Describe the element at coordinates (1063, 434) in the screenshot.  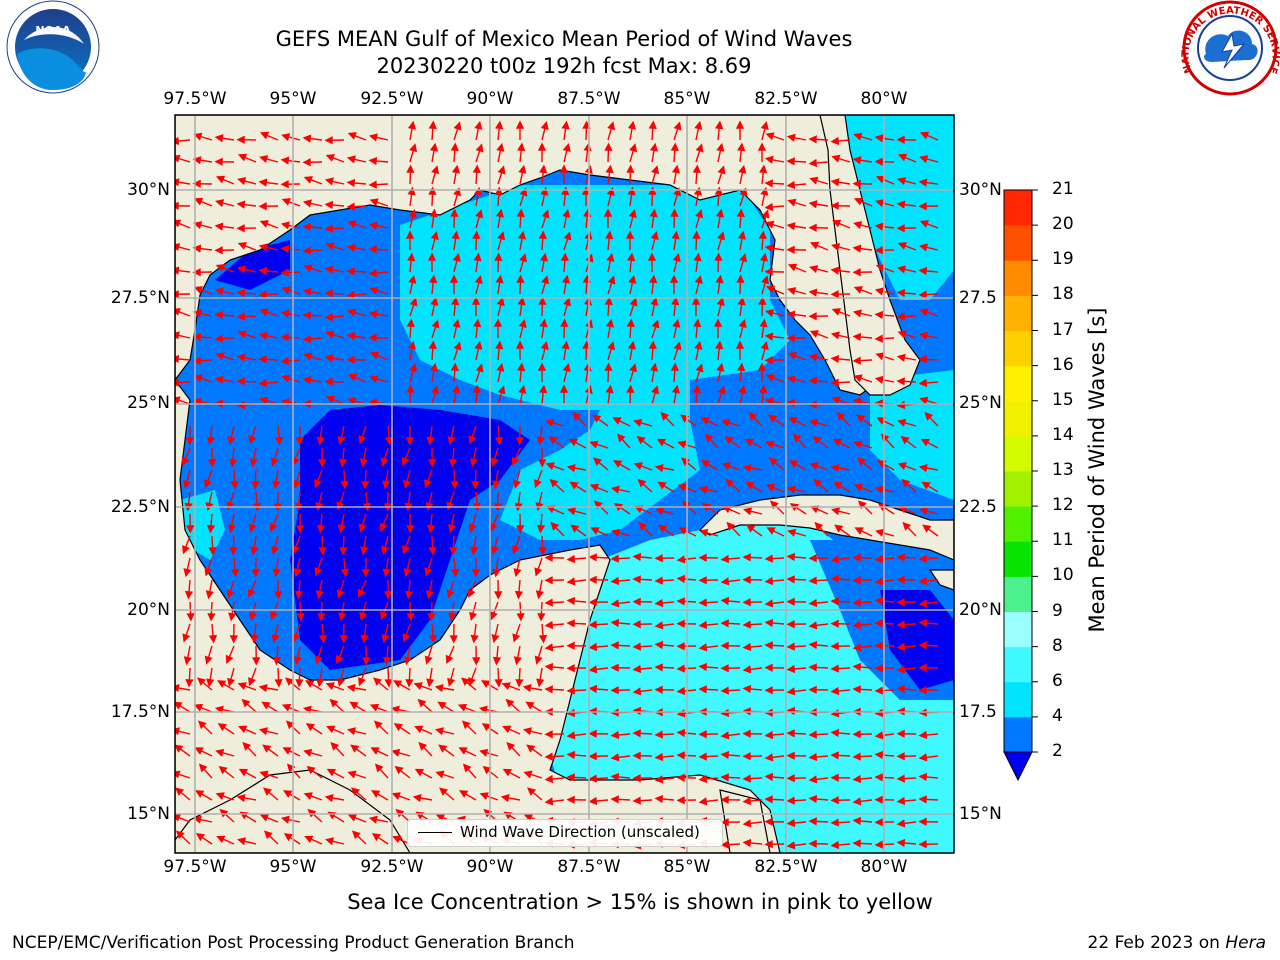
I see `colorbar-tick-label: 14` at that location.